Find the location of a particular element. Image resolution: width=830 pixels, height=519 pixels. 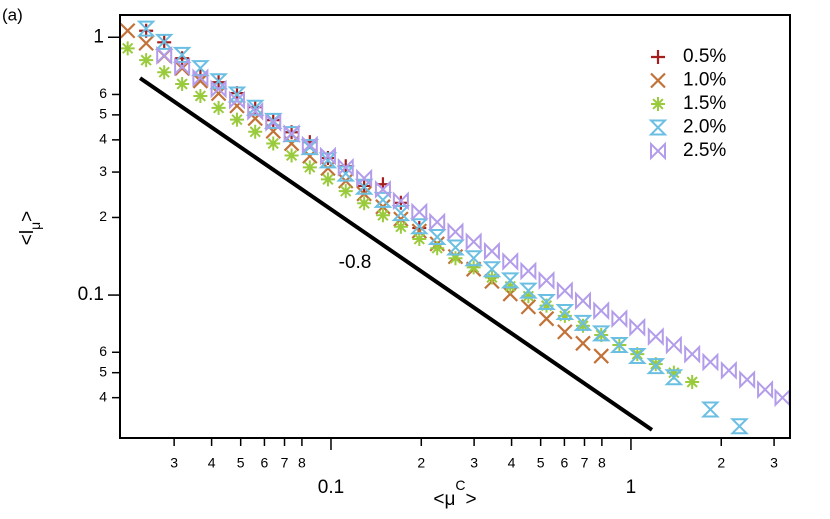

legend-label: 1.0% is located at coordinates (704, 80).